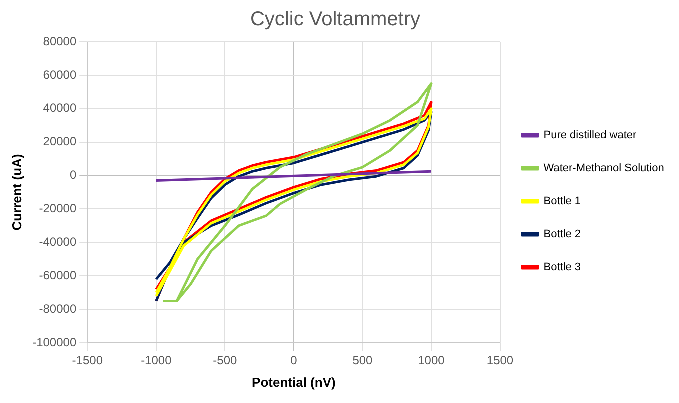 The image size is (679, 403). What do you see at coordinates (16, 192) in the screenshot?
I see `y-axis-title: Current (uA)` at bounding box center [16, 192].